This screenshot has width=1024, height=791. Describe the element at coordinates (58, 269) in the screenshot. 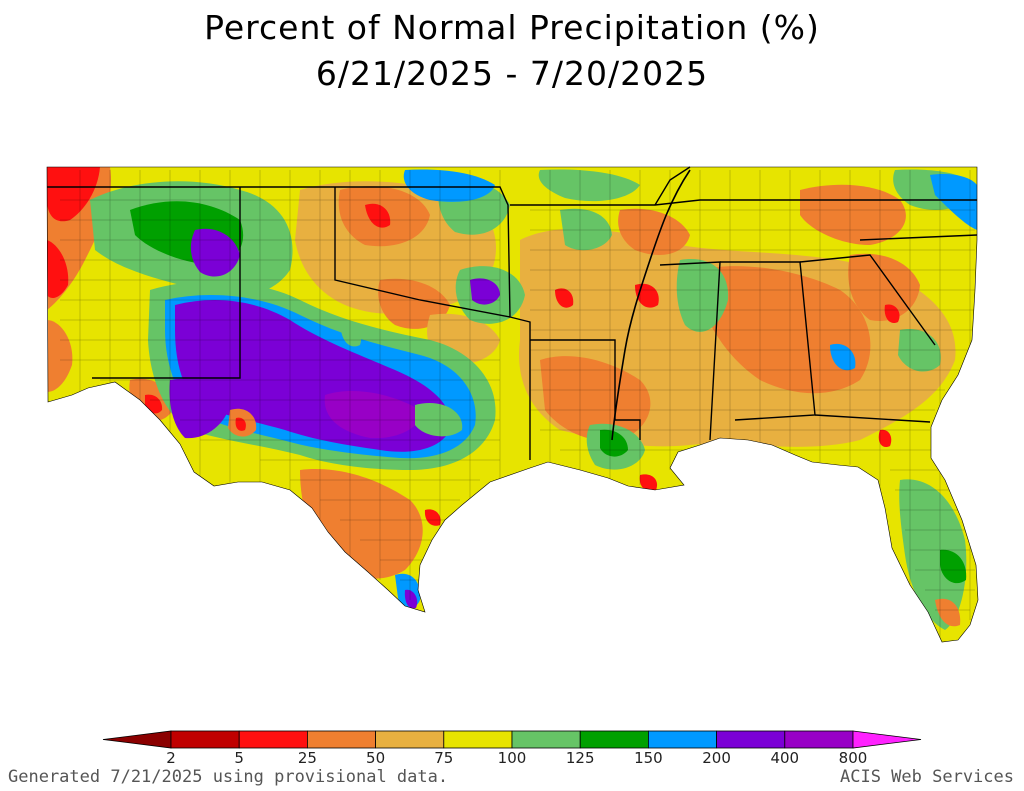

I see `arizona-red-spot` at that location.